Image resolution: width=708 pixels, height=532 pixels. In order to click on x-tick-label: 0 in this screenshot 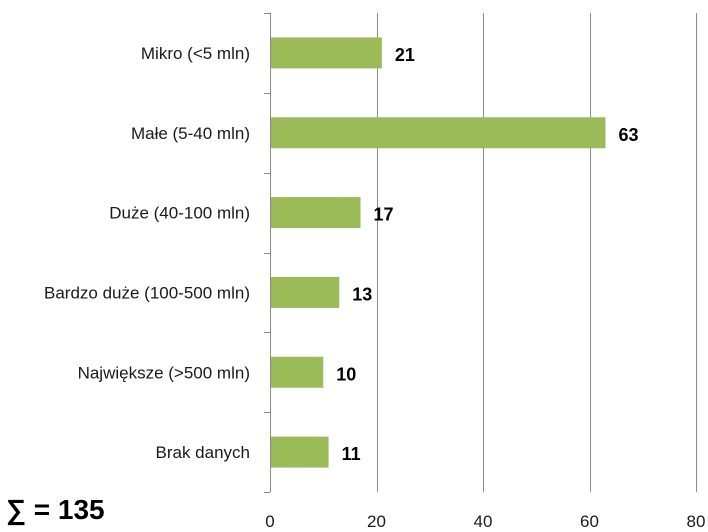, I will do `click(269, 521)`.